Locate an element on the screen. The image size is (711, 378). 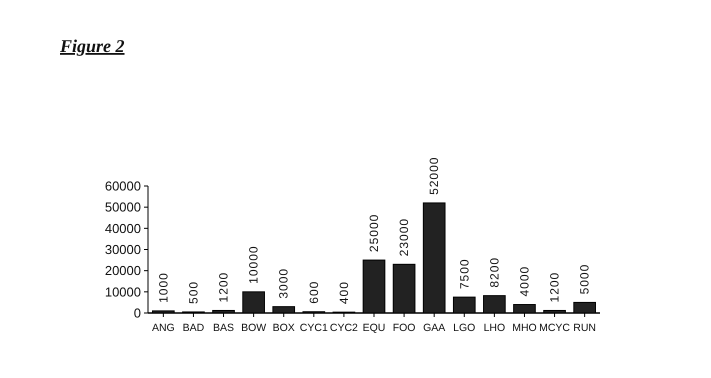
x-tick-label: LHO is located at coordinates (495, 328).